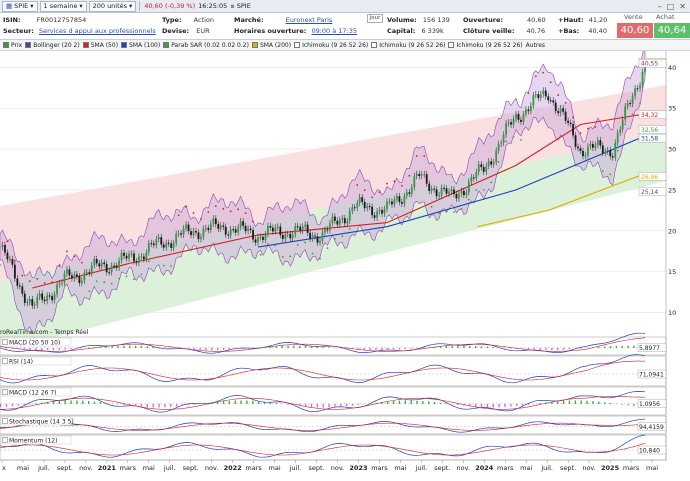 This screenshot has width=690, height=481. What do you see at coordinates (651, 374) in the screenshot?
I see `indicator-value: 71,0941` at bounding box center [651, 374].